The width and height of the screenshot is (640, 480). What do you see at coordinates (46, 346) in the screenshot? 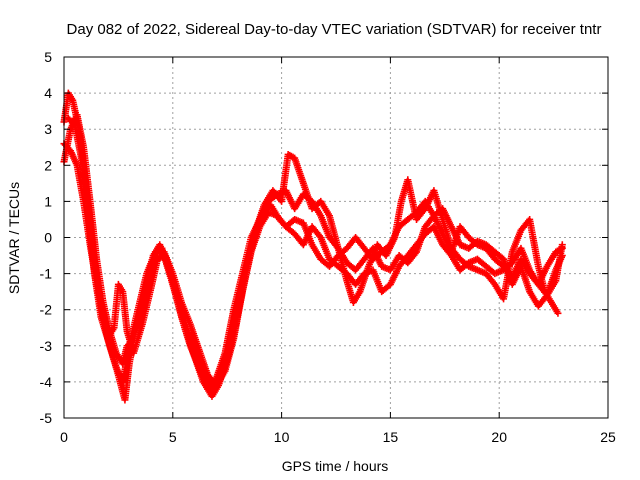
I see `y-tick-label: -3` at bounding box center [46, 346].